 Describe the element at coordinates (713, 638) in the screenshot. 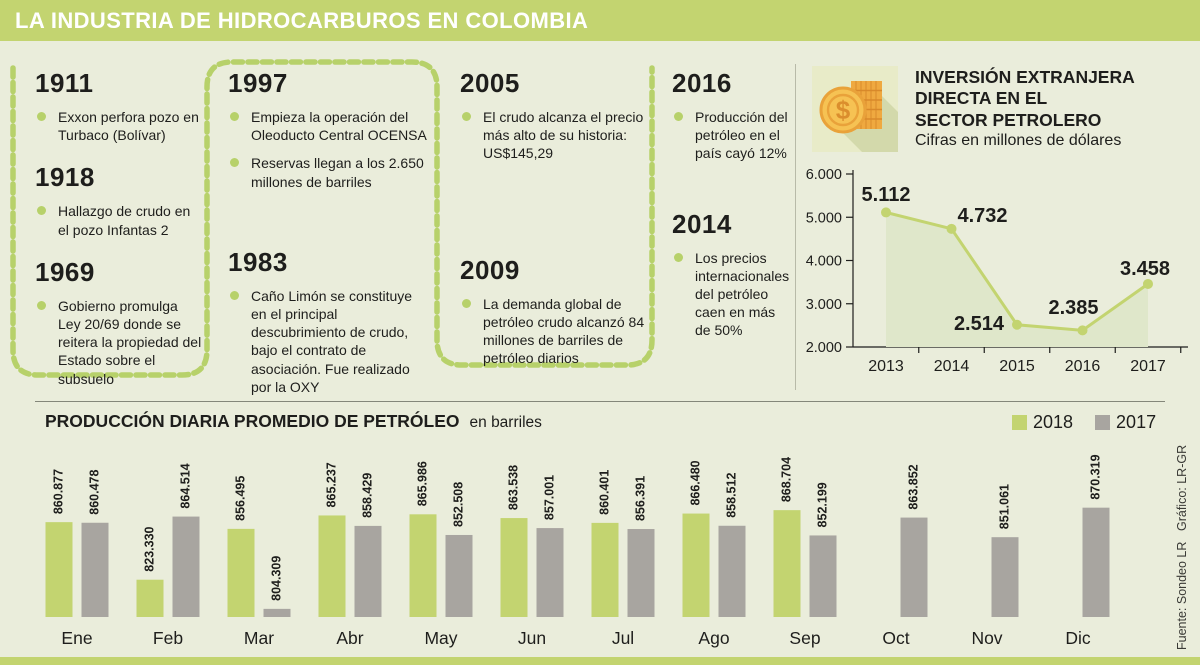

I see `svg-text: Ago` at that location.